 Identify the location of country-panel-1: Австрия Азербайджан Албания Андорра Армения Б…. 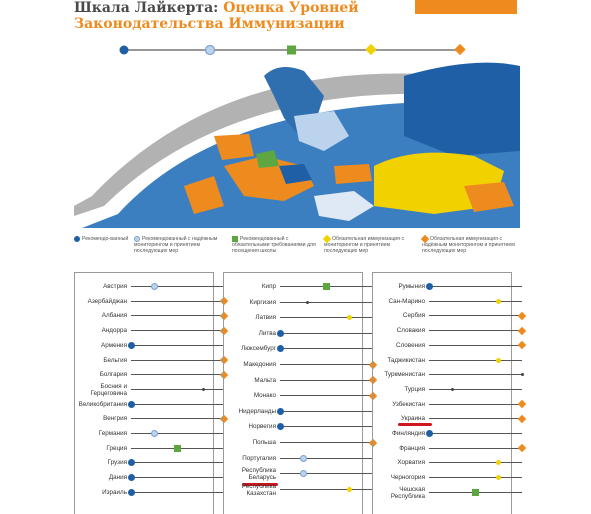
(151, 393).